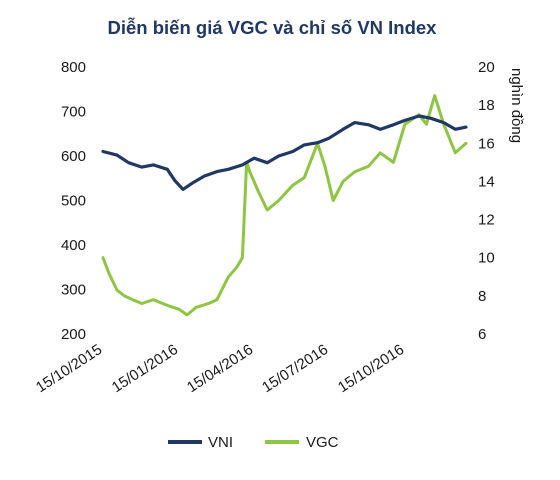  I want to click on left-tick-label: 800, so click(73, 67).